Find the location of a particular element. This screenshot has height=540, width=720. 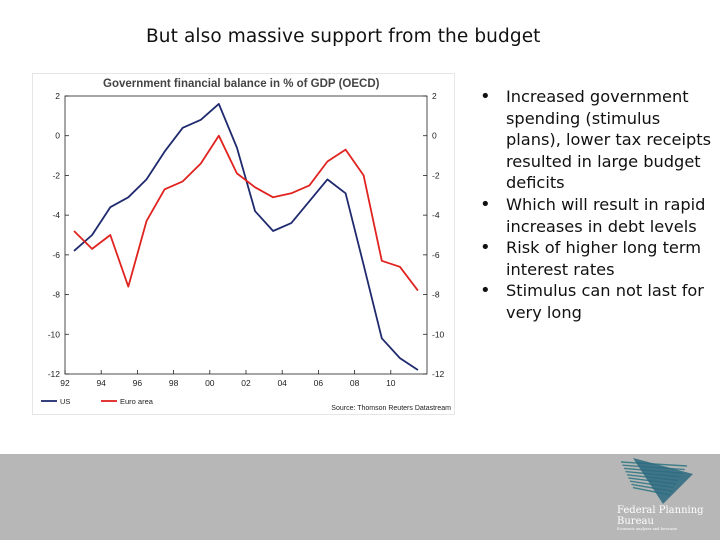

x-tick-label: 92 is located at coordinates (65, 383).